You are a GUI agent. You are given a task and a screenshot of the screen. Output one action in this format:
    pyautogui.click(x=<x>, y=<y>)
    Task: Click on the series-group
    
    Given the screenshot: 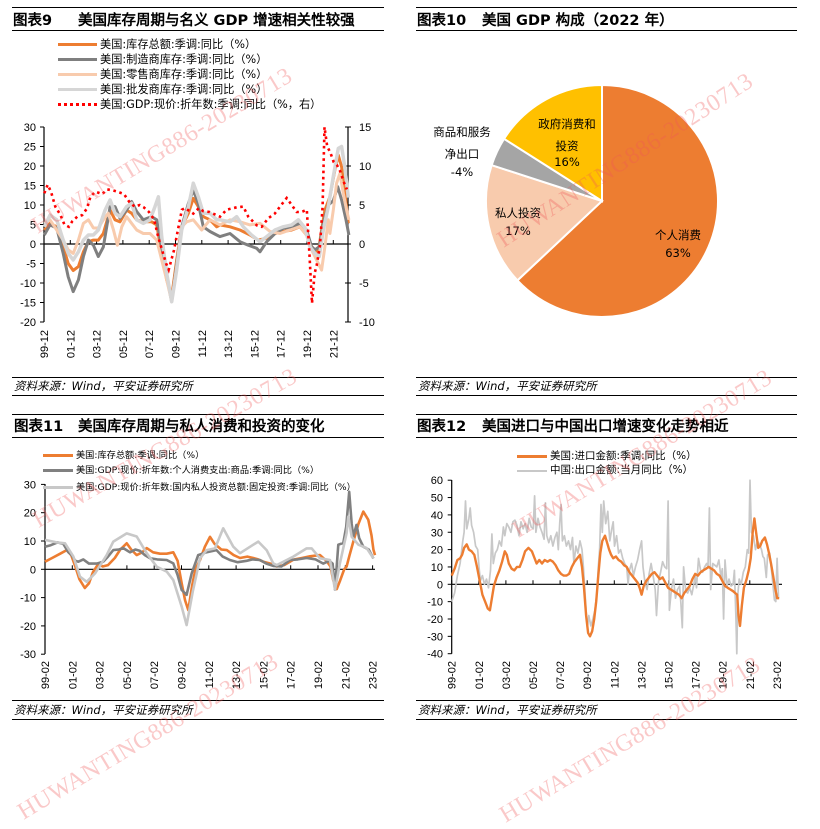 What is the action you would take?
    pyautogui.click(x=615, y=567)
    